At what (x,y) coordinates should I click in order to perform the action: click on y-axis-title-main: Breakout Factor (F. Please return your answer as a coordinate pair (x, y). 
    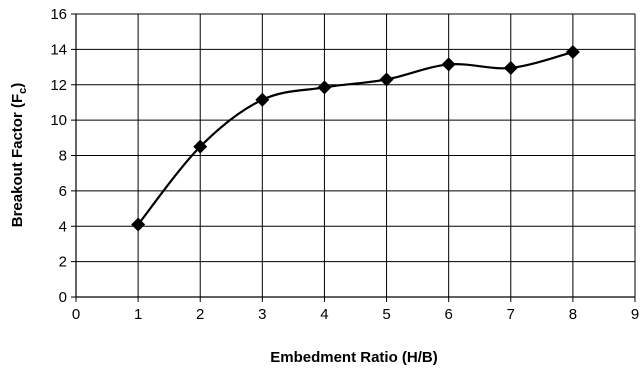
    Looking at the image, I should click on (17, 160).